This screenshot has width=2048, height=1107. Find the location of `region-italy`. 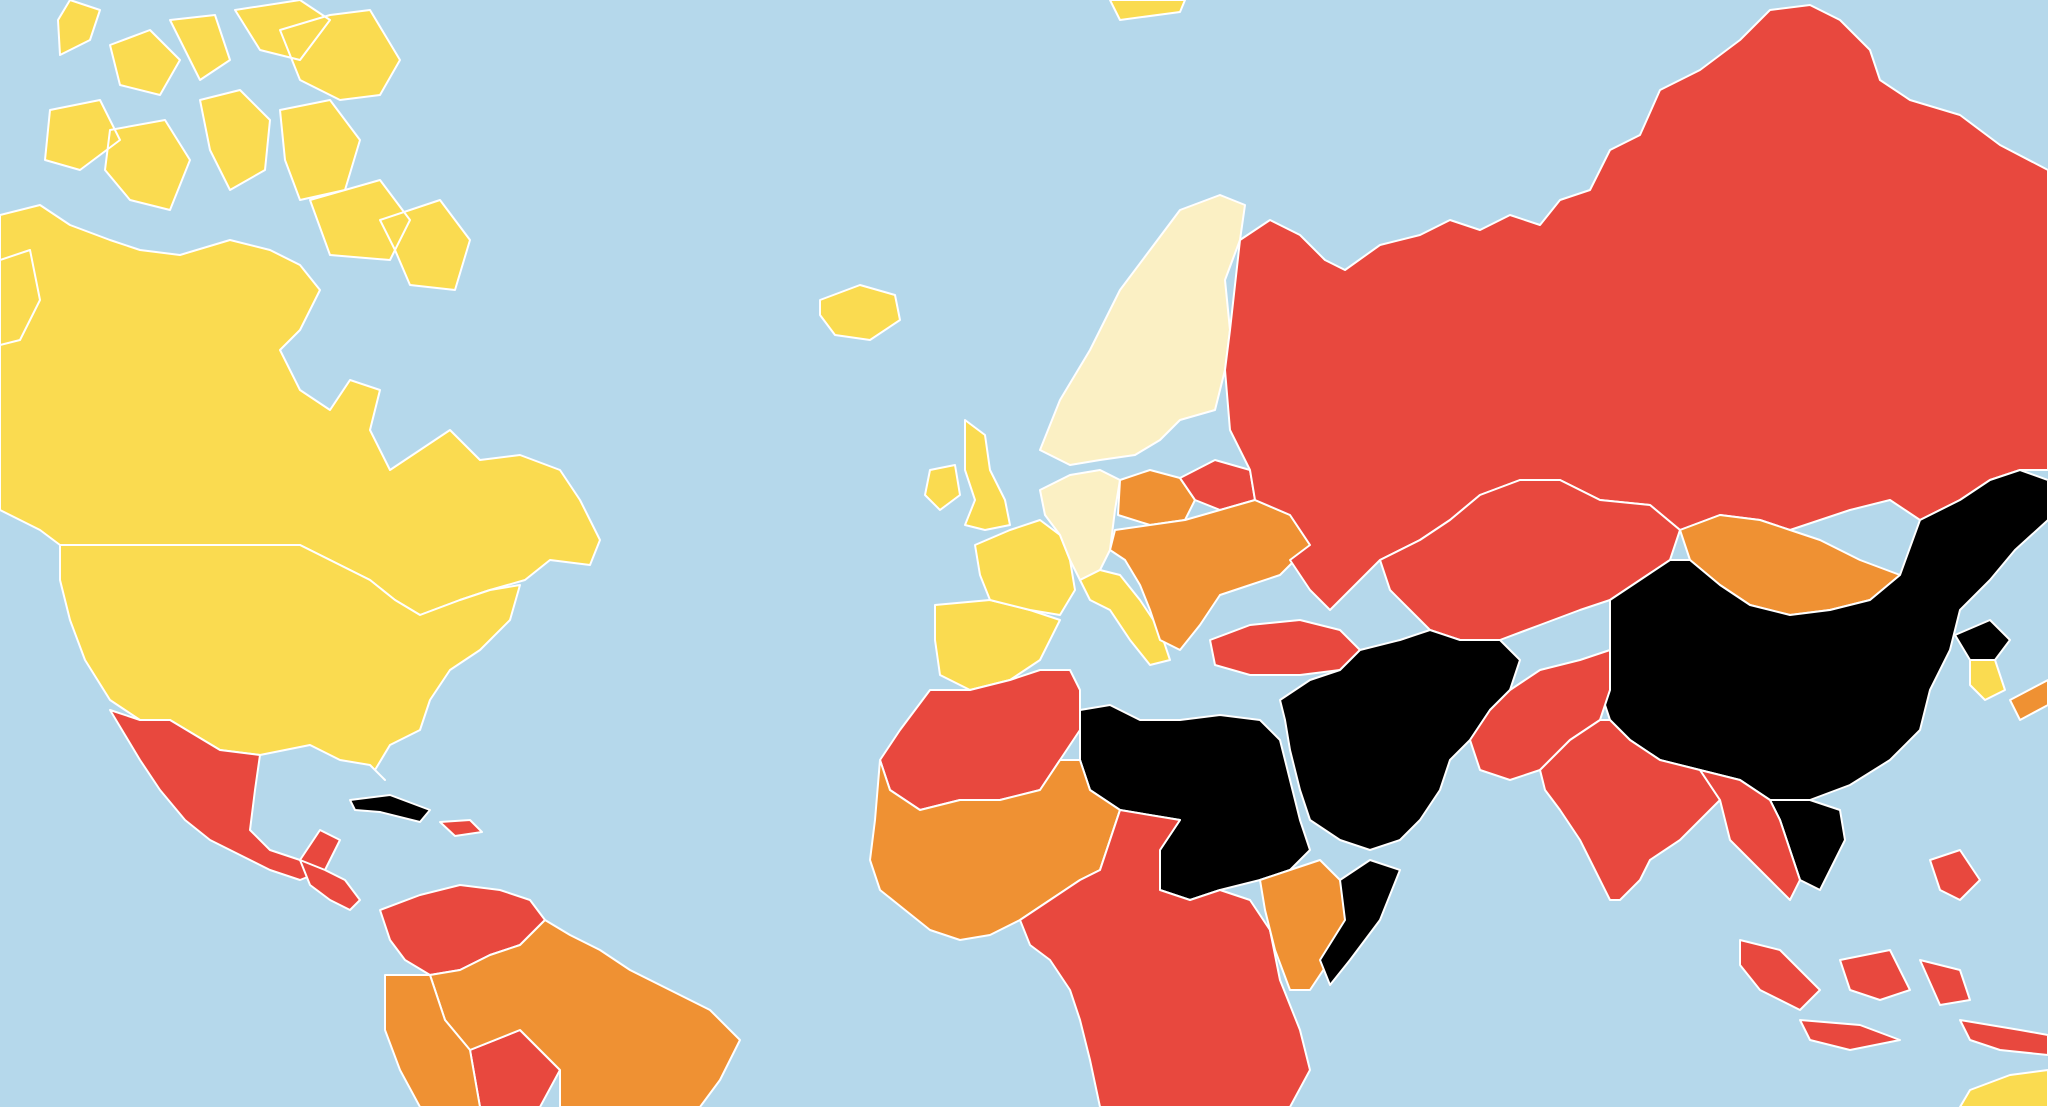

region-italy is located at coordinates (1125, 617).